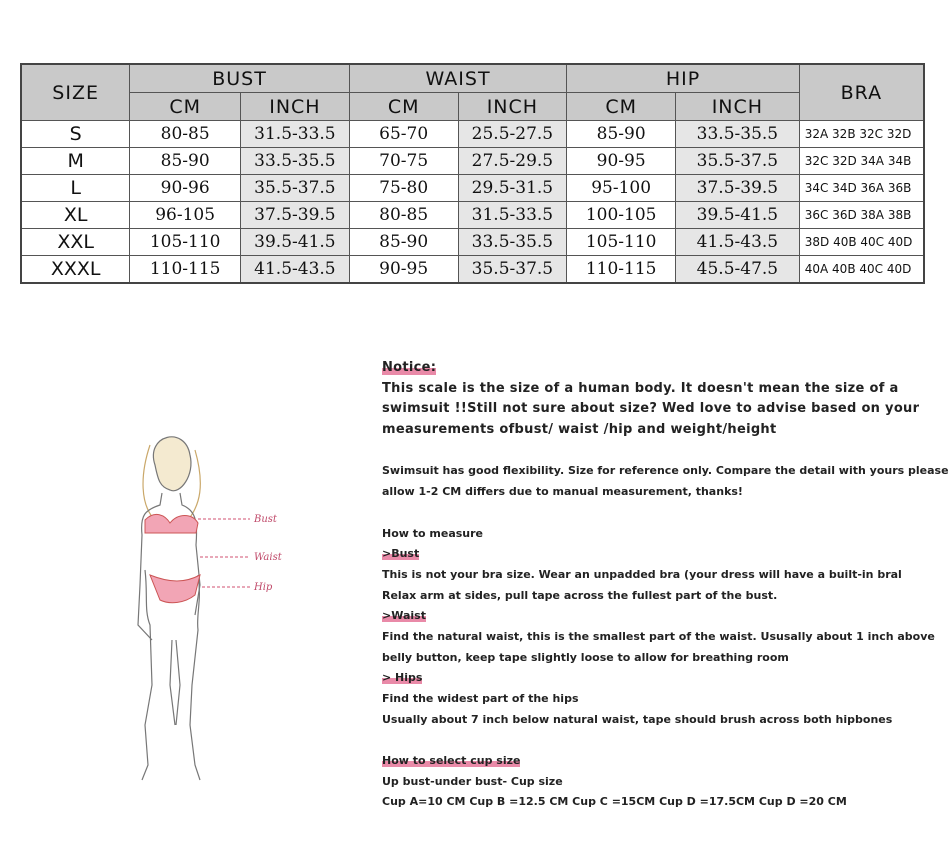 Image resolution: width=950 pixels, height=850 pixels. I want to click on notice-heading: Notice:, so click(409, 367).